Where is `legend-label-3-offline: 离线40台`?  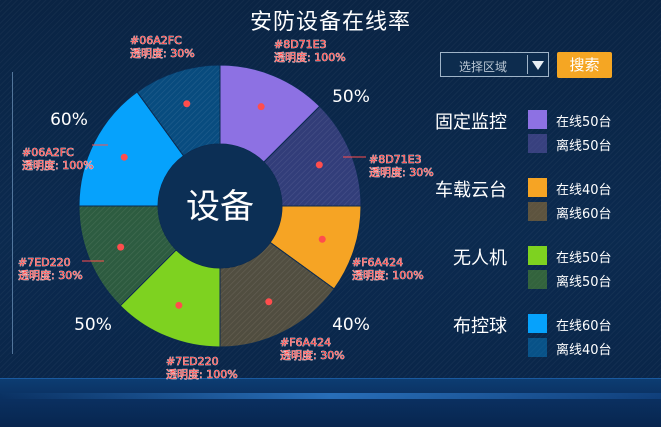 legend-label-3-offline: 离线40台 is located at coordinates (584, 350).